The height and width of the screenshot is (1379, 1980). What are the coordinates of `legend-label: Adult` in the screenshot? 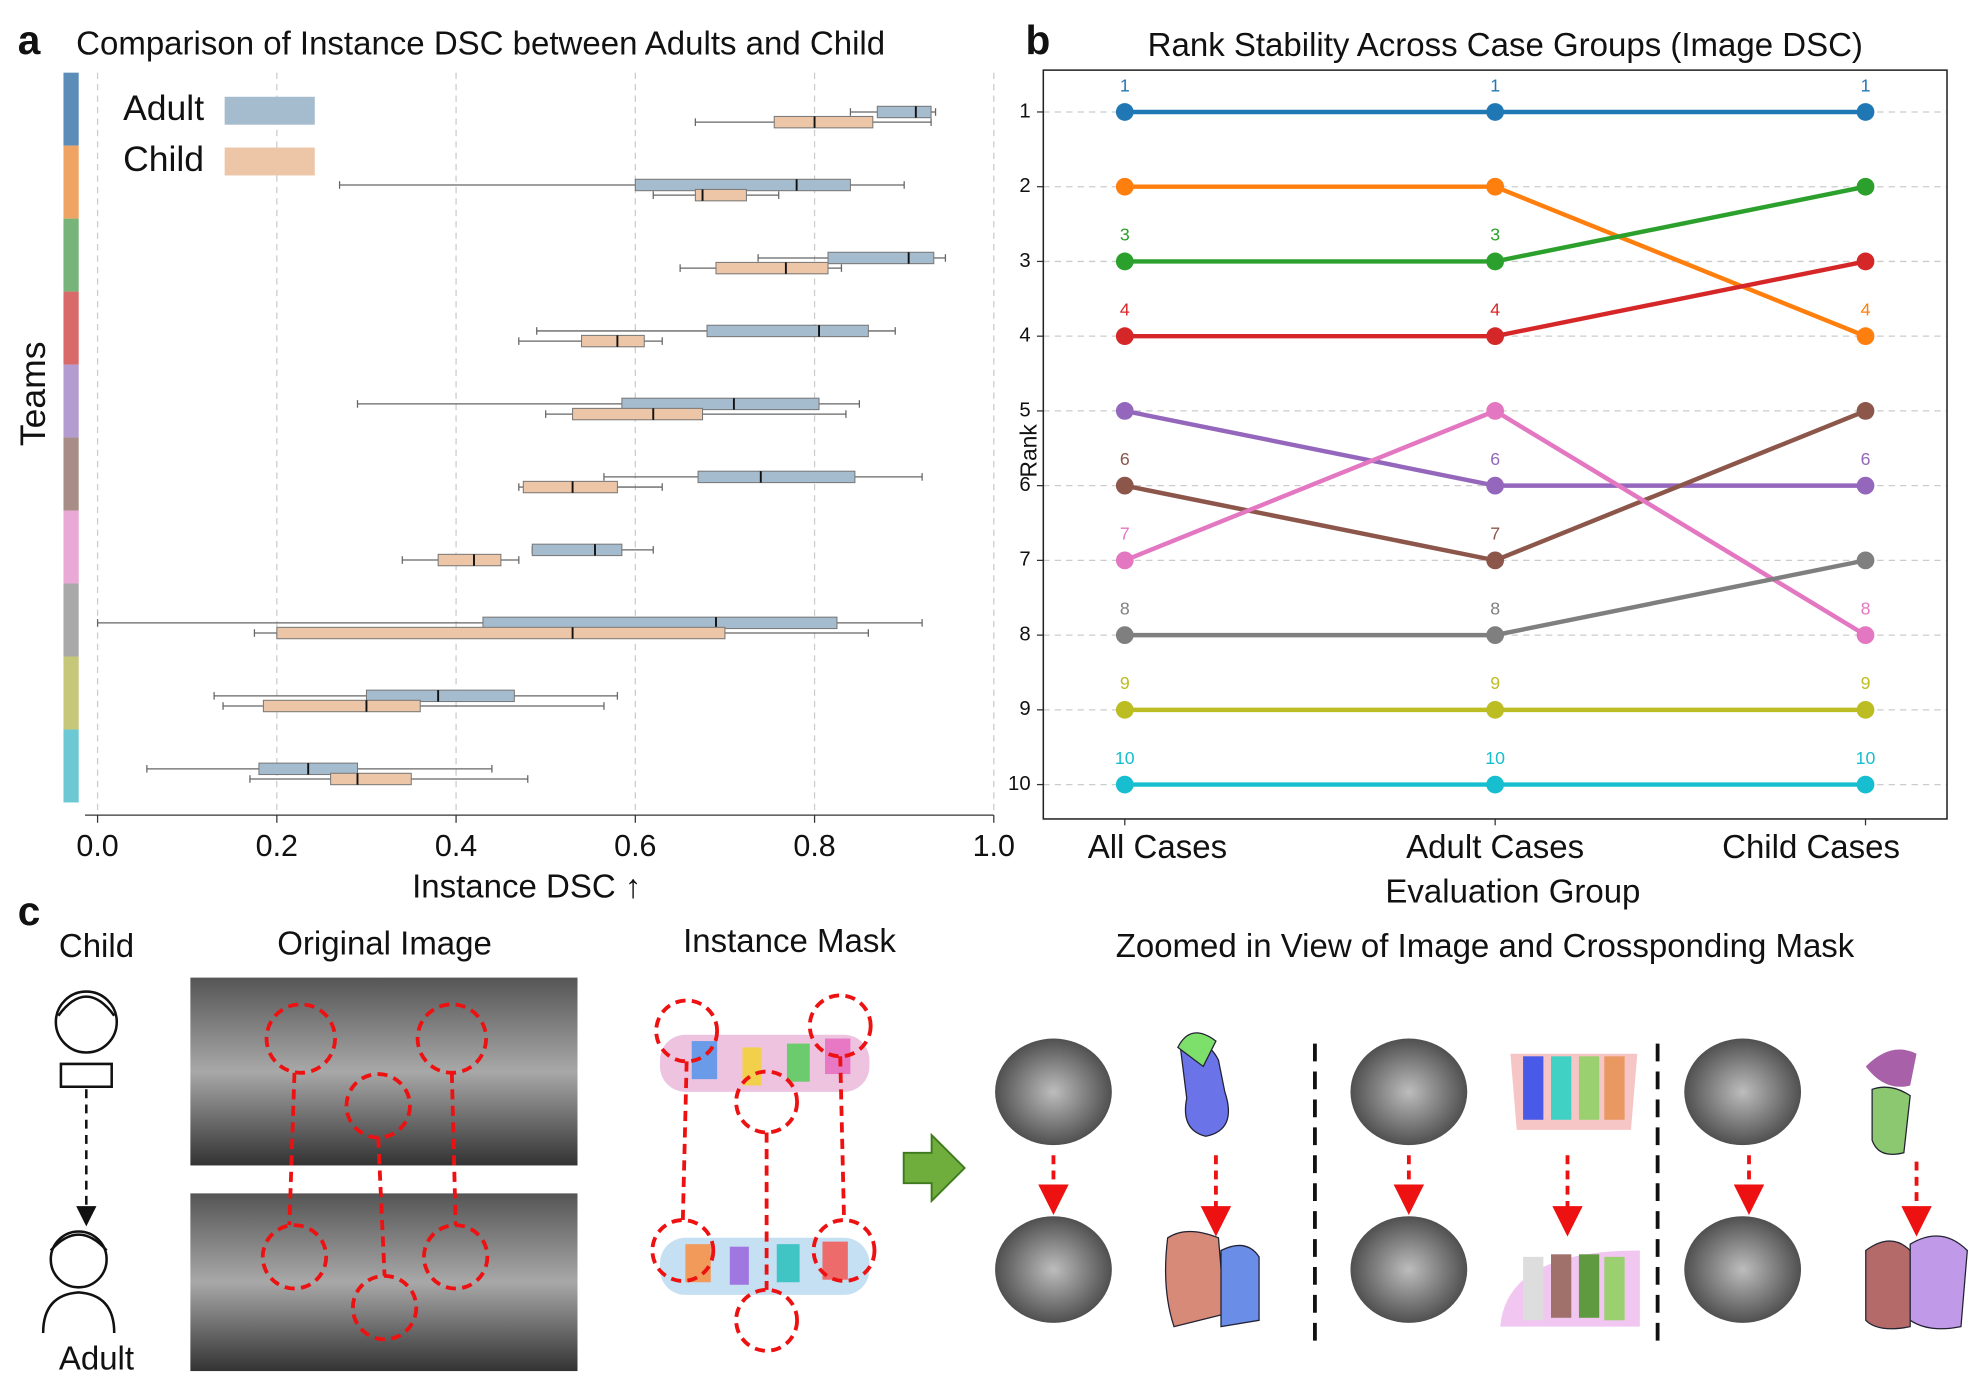 It's located at (163, 108).